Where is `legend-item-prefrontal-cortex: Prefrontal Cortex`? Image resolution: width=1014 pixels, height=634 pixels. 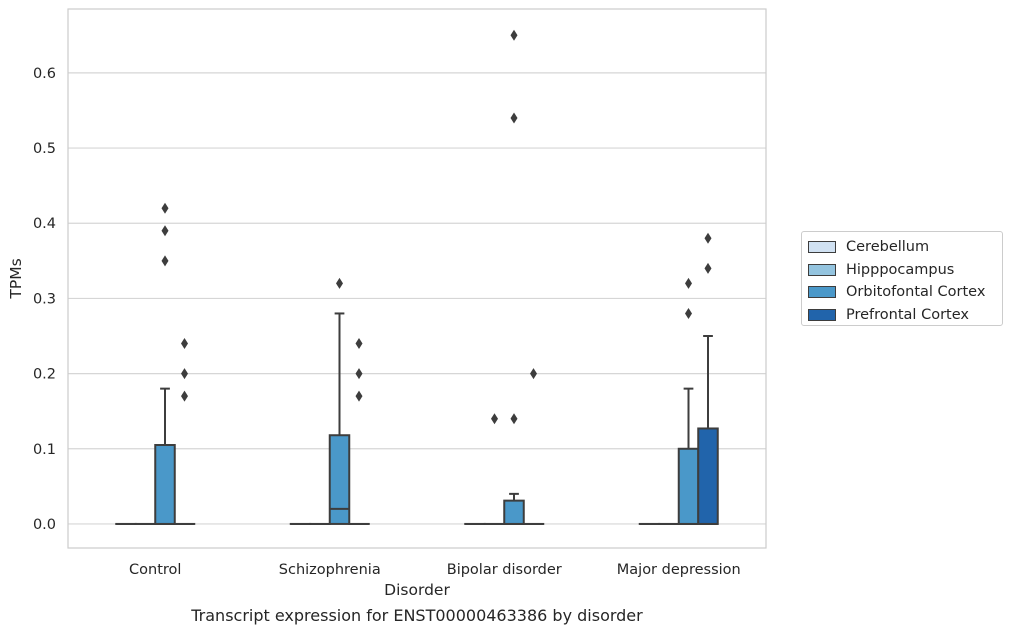
legend-item-prefrontal-cortex: Prefrontal Cortex is located at coordinates (905, 315).